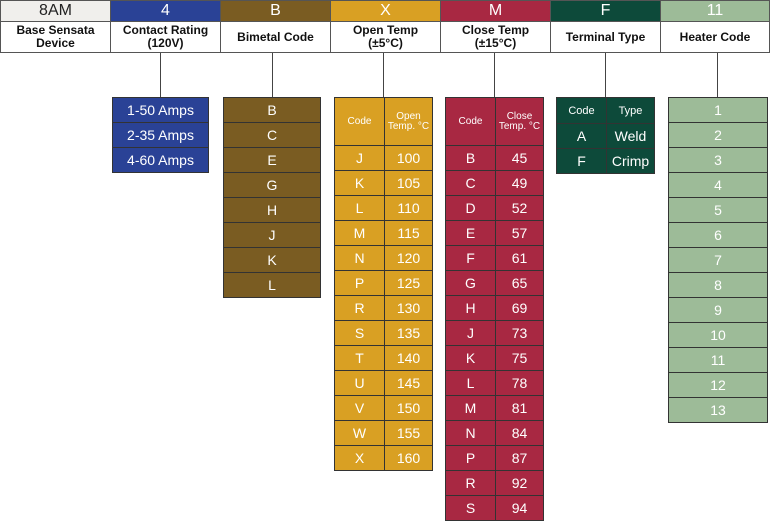  I want to click on close-temp-table-code: N, so click(470, 433).